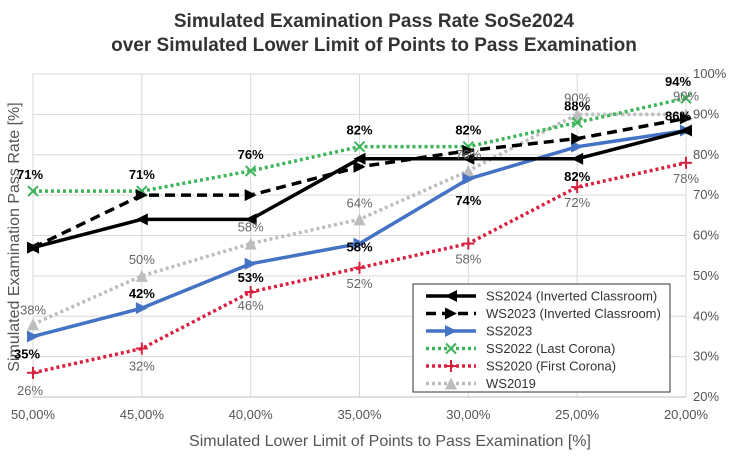 The height and width of the screenshot is (458, 749). I want to click on legend-label: WS2023 (Inverted Classroom), so click(573, 313).